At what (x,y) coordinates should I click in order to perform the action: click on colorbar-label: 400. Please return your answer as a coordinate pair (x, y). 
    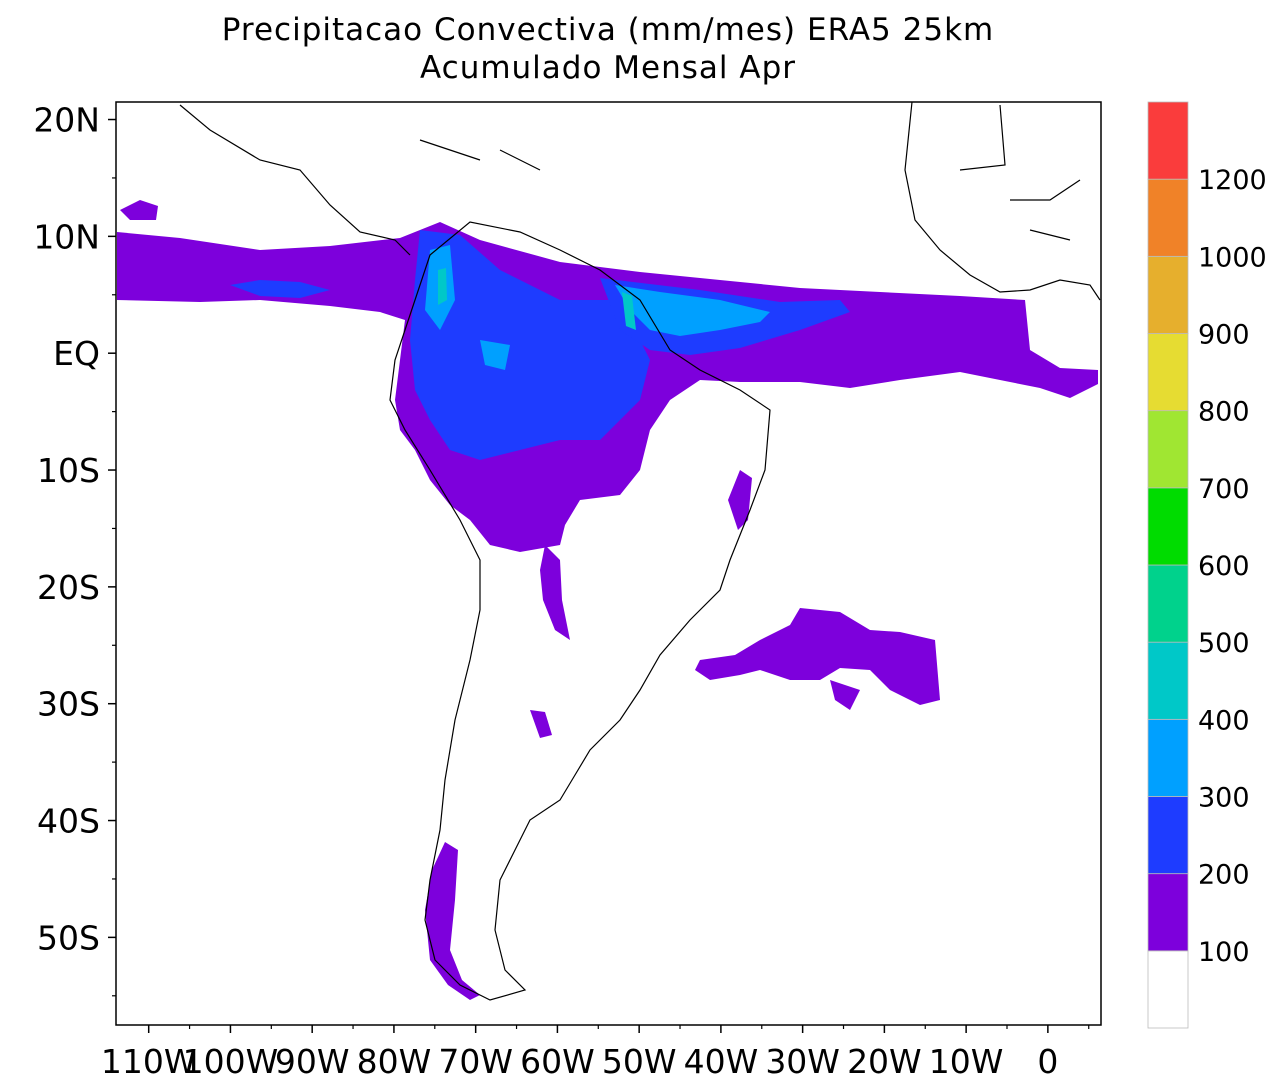
    Looking at the image, I should click on (1224, 720).